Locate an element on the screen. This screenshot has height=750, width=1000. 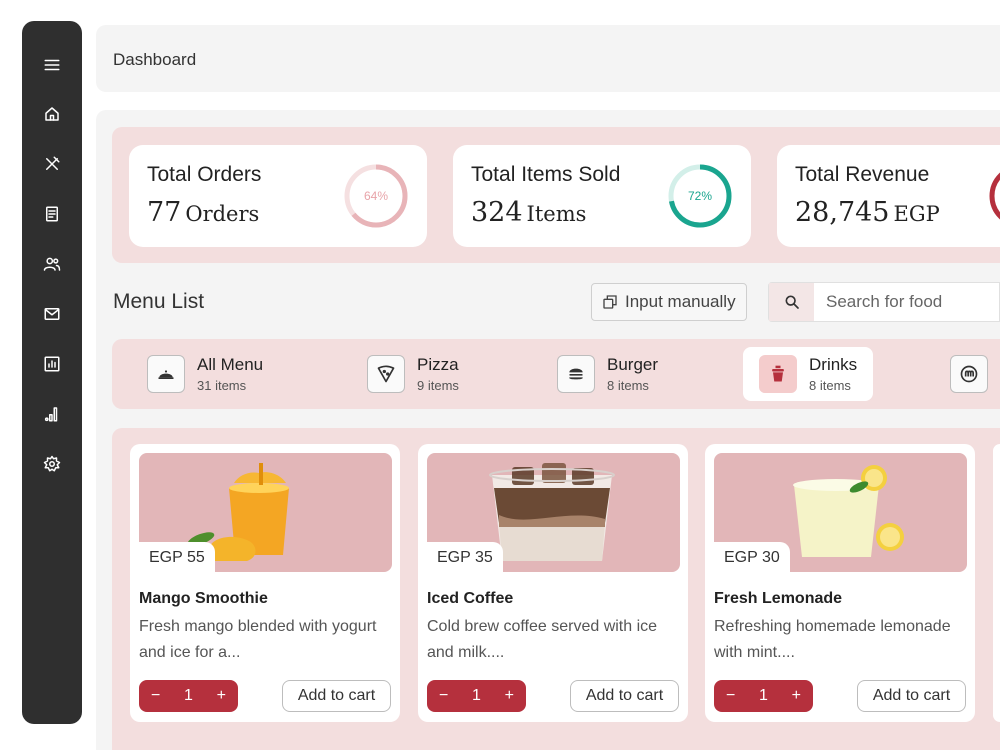
copy-icon is located at coordinates (610, 302).